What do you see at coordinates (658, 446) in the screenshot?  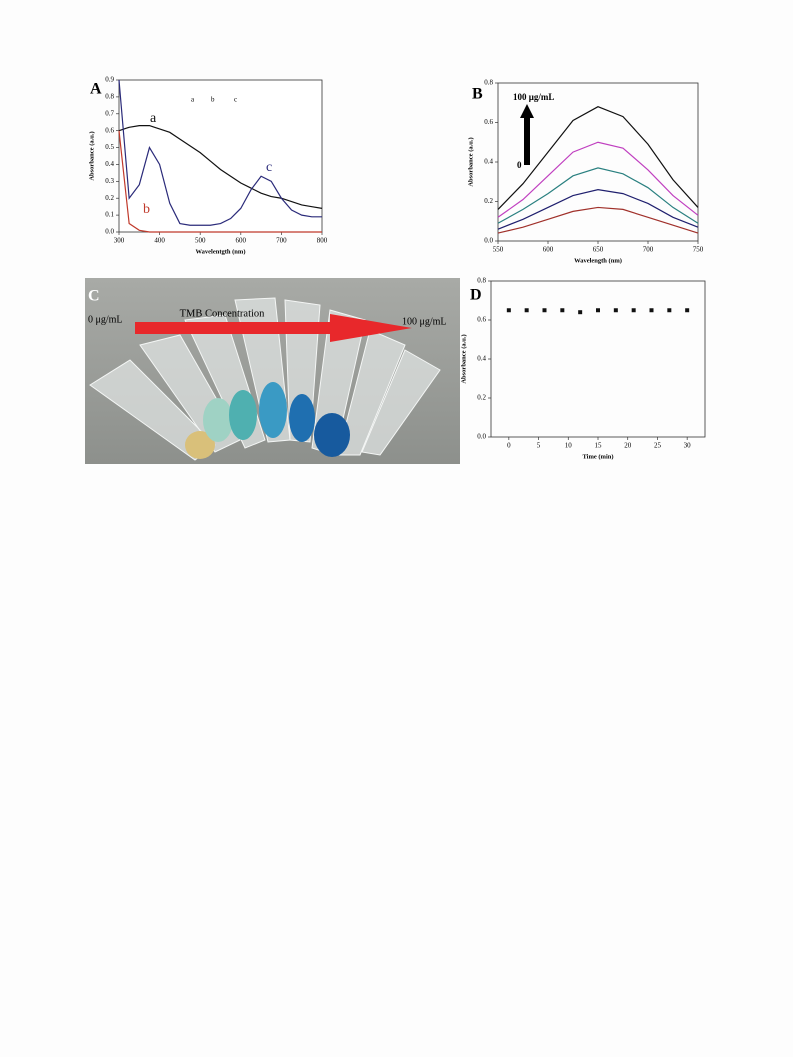 I see `x-tick-label: 25` at bounding box center [658, 446].